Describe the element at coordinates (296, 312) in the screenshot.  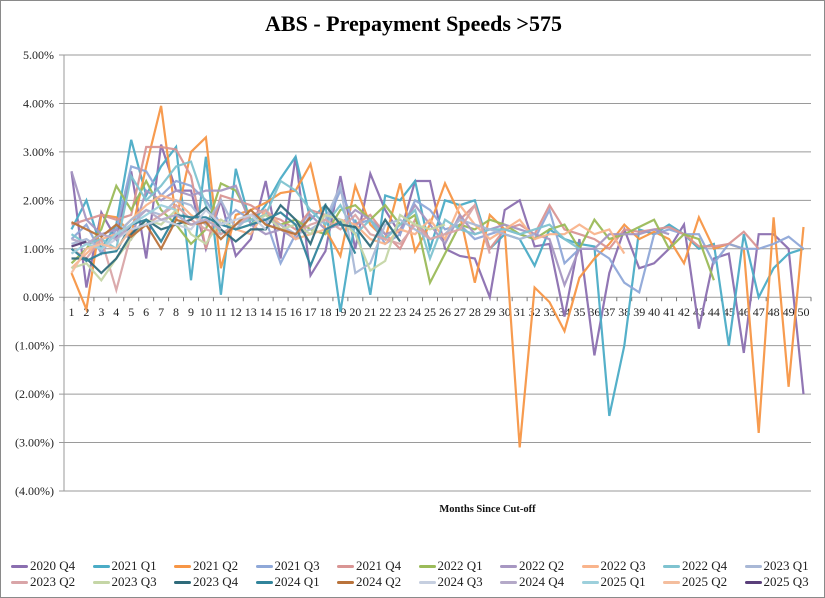
I see `x-tick-label: 16` at that location.